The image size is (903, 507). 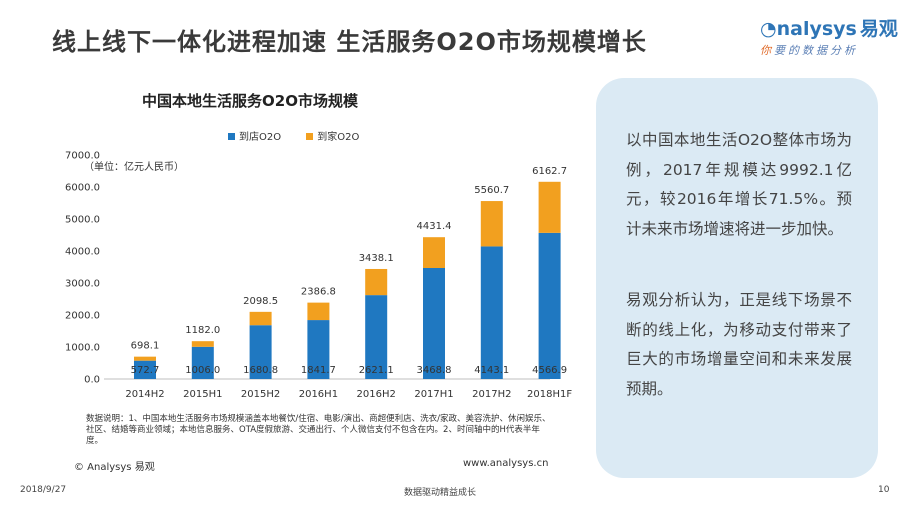 What do you see at coordinates (134, 167) in the screenshot?
I see `chart-unit-label: （单位：亿元人民币）` at bounding box center [134, 167].